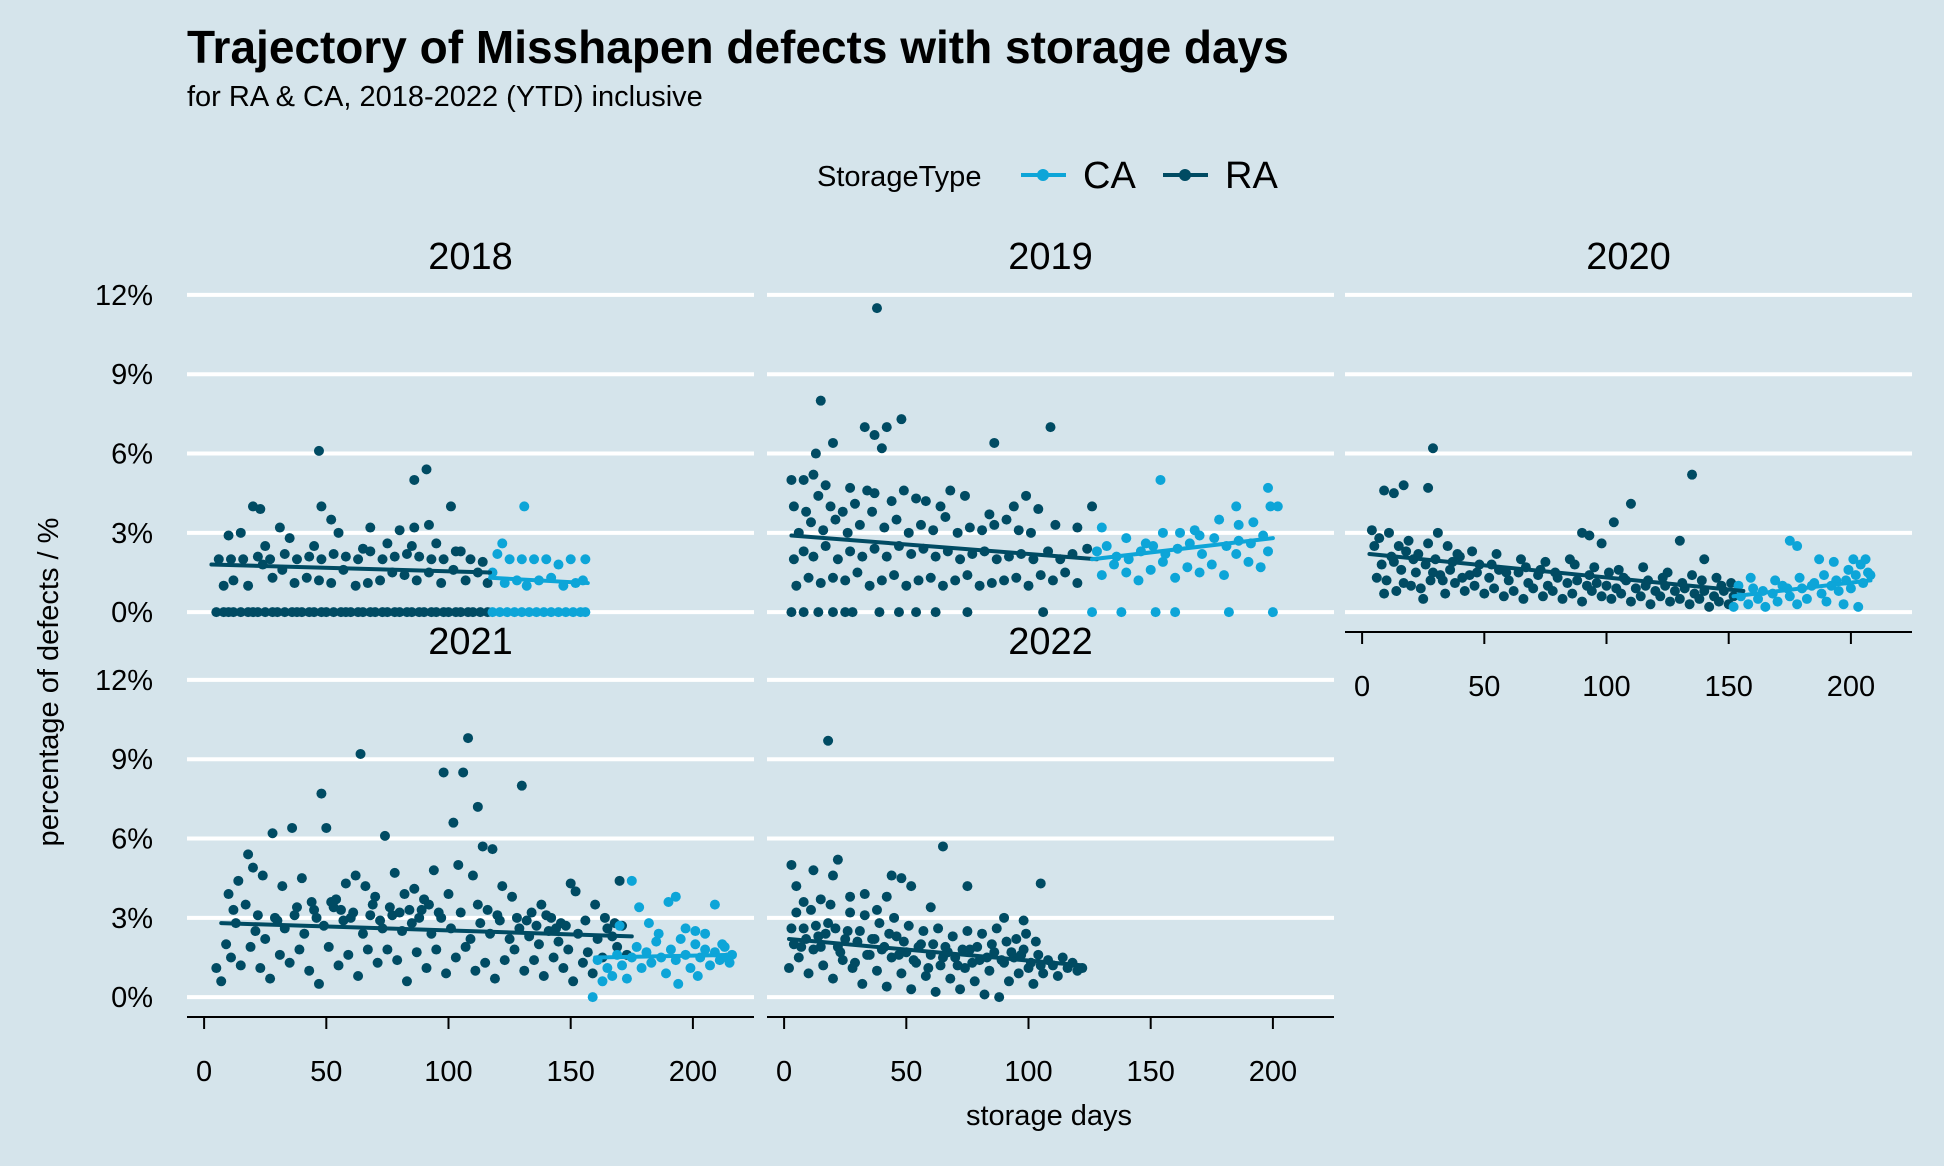 The image size is (1944, 1166). I want to click on series-ca-2020, so click(1802, 573).